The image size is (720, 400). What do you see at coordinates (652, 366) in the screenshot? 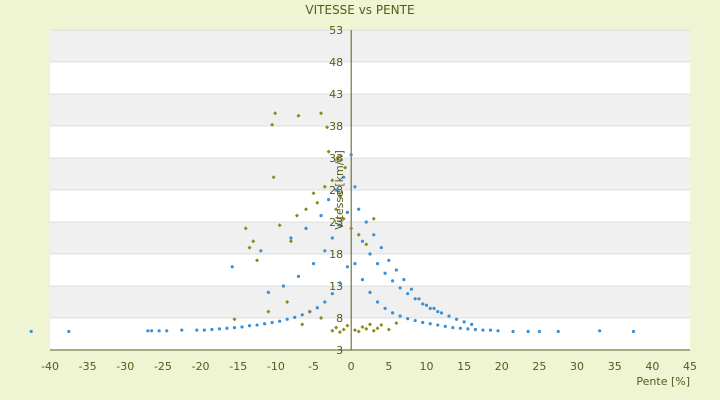
I see `x-tick-label: 40` at bounding box center [652, 366].